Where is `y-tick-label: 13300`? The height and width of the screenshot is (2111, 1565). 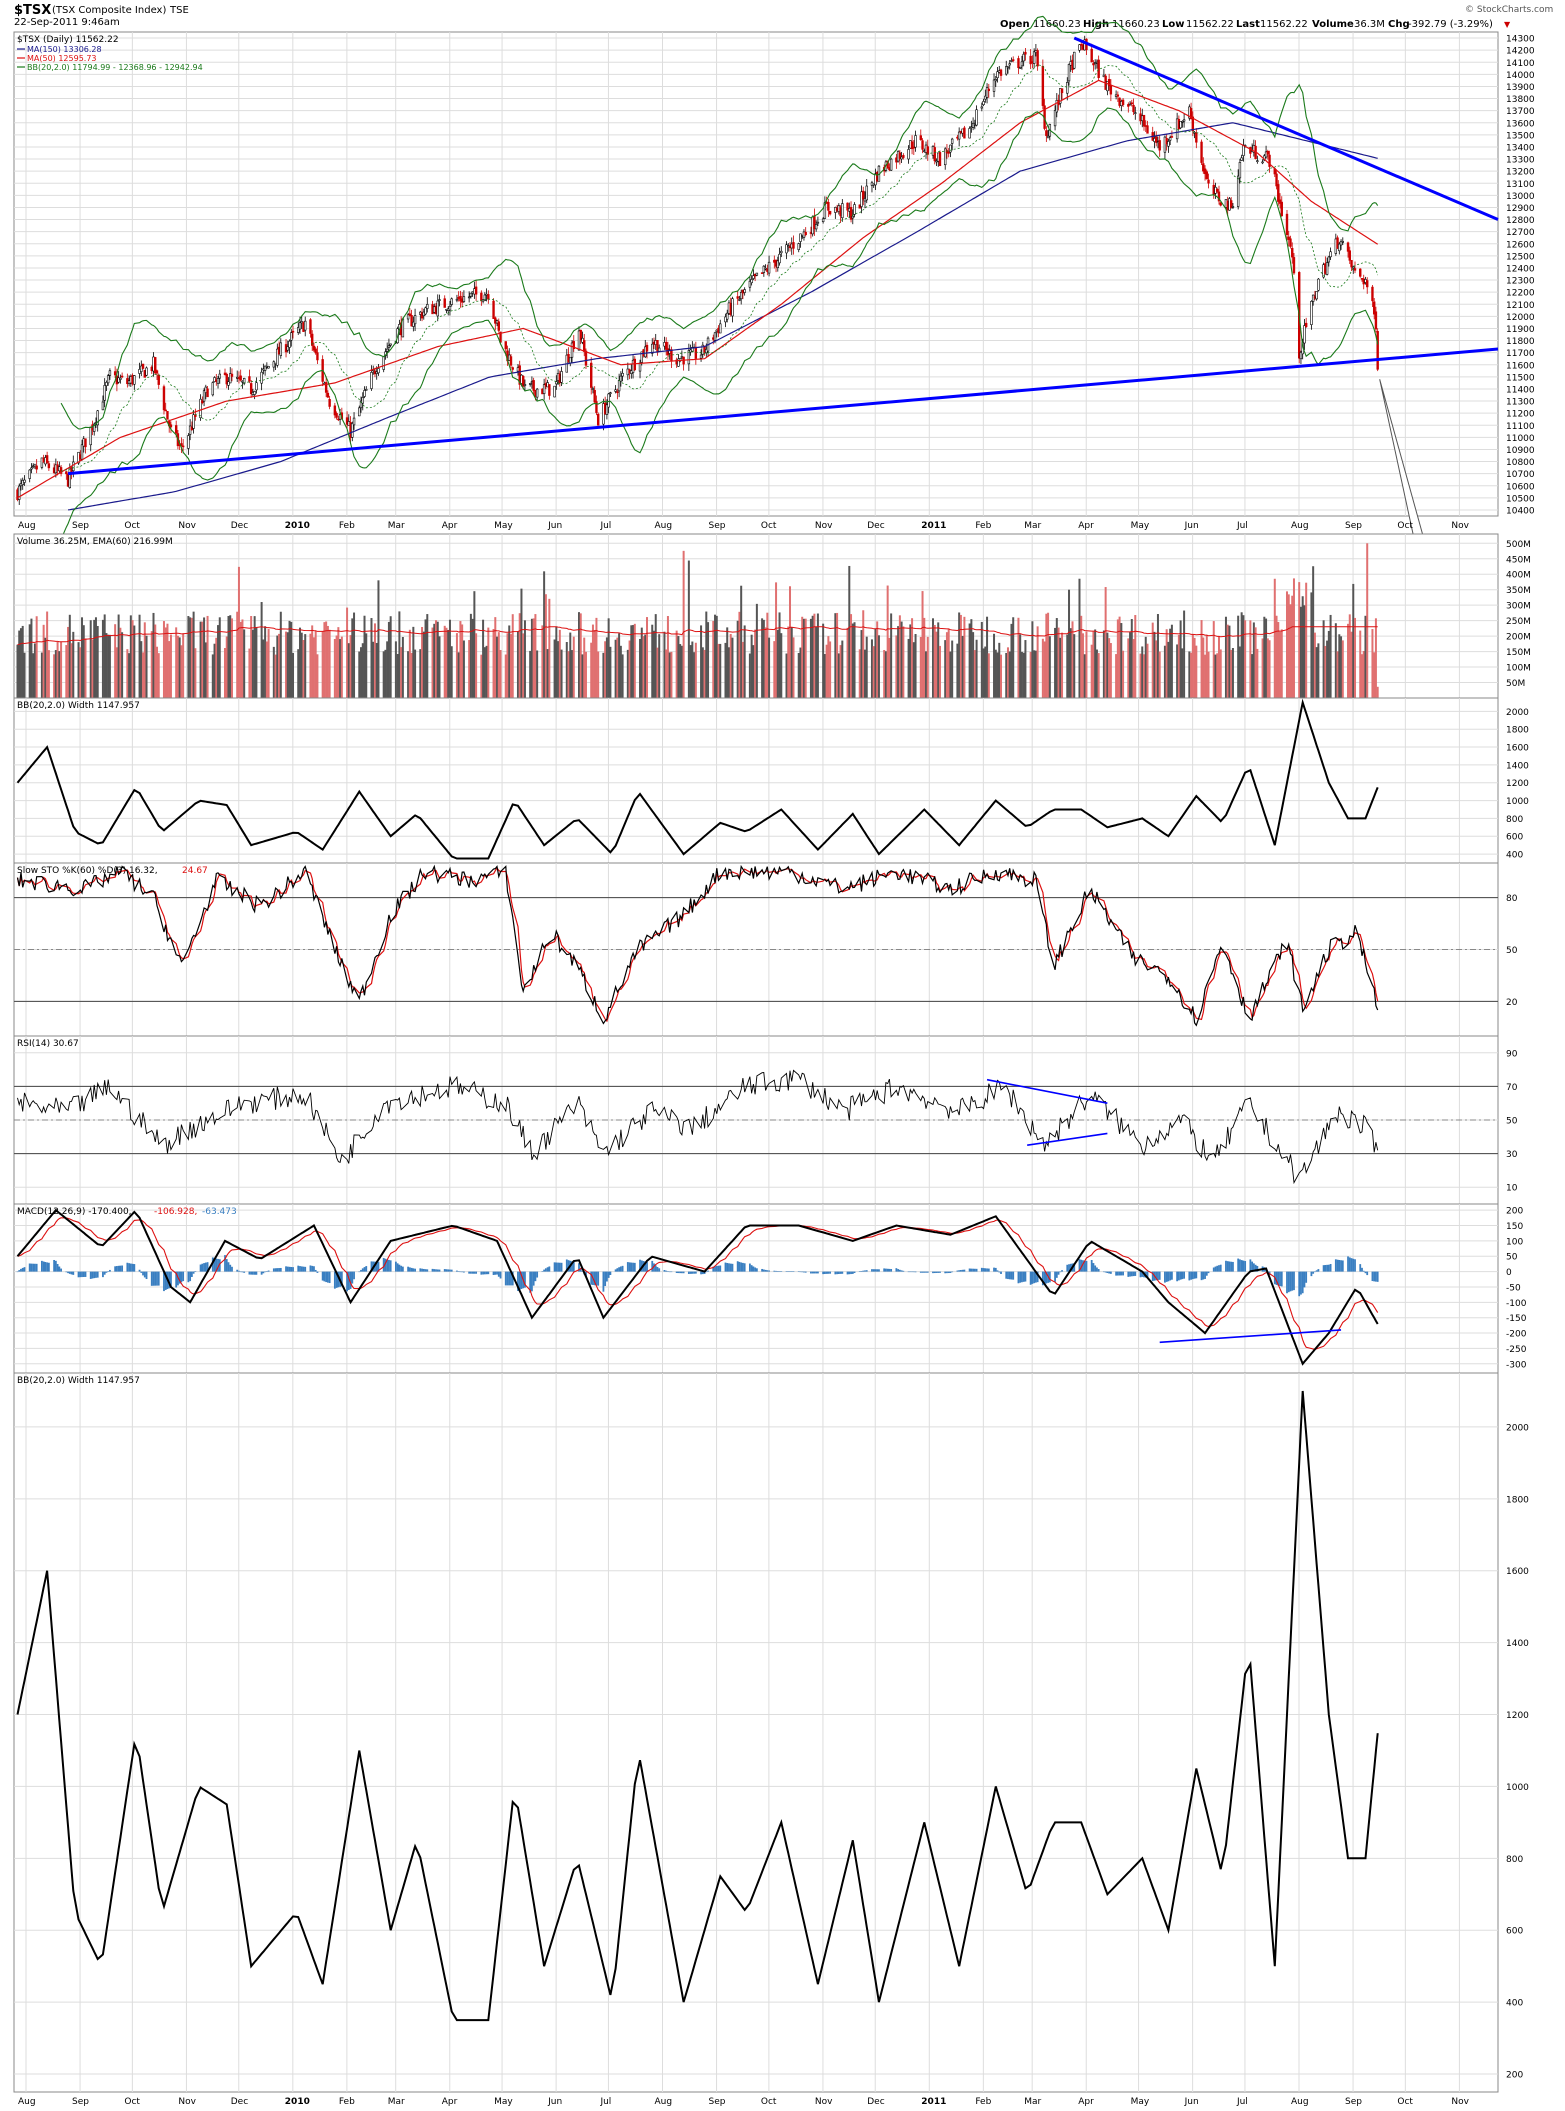
y-tick-label: 13300 is located at coordinates (1520, 161).